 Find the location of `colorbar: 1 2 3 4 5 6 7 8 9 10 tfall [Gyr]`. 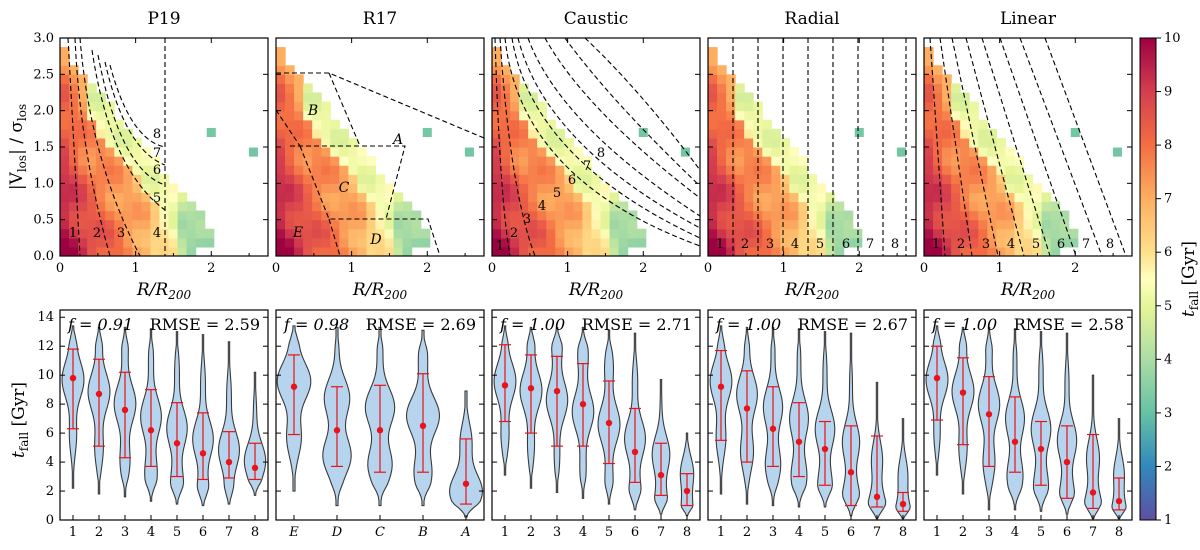

colorbar: 1 2 3 4 5 6 7 8 9 10 tfall [Gyr] is located at coordinates (1169, 279).